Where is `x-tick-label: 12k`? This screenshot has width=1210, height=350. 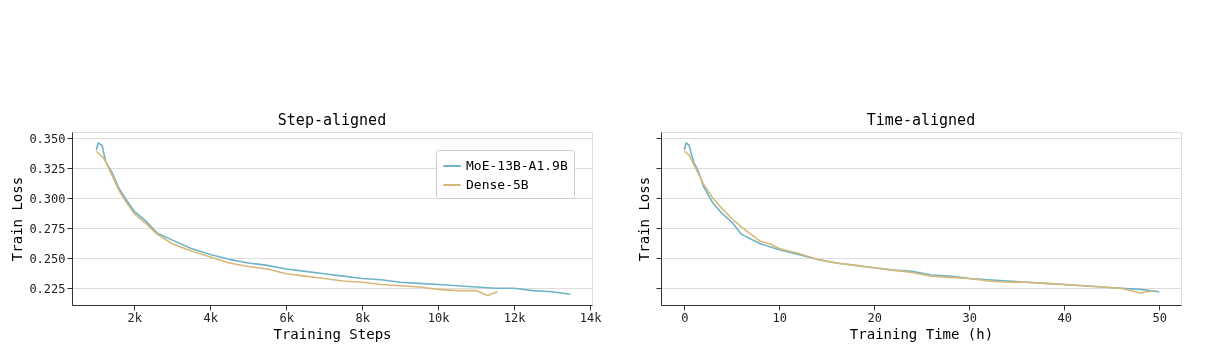 x-tick-label: 12k is located at coordinates (515, 317).